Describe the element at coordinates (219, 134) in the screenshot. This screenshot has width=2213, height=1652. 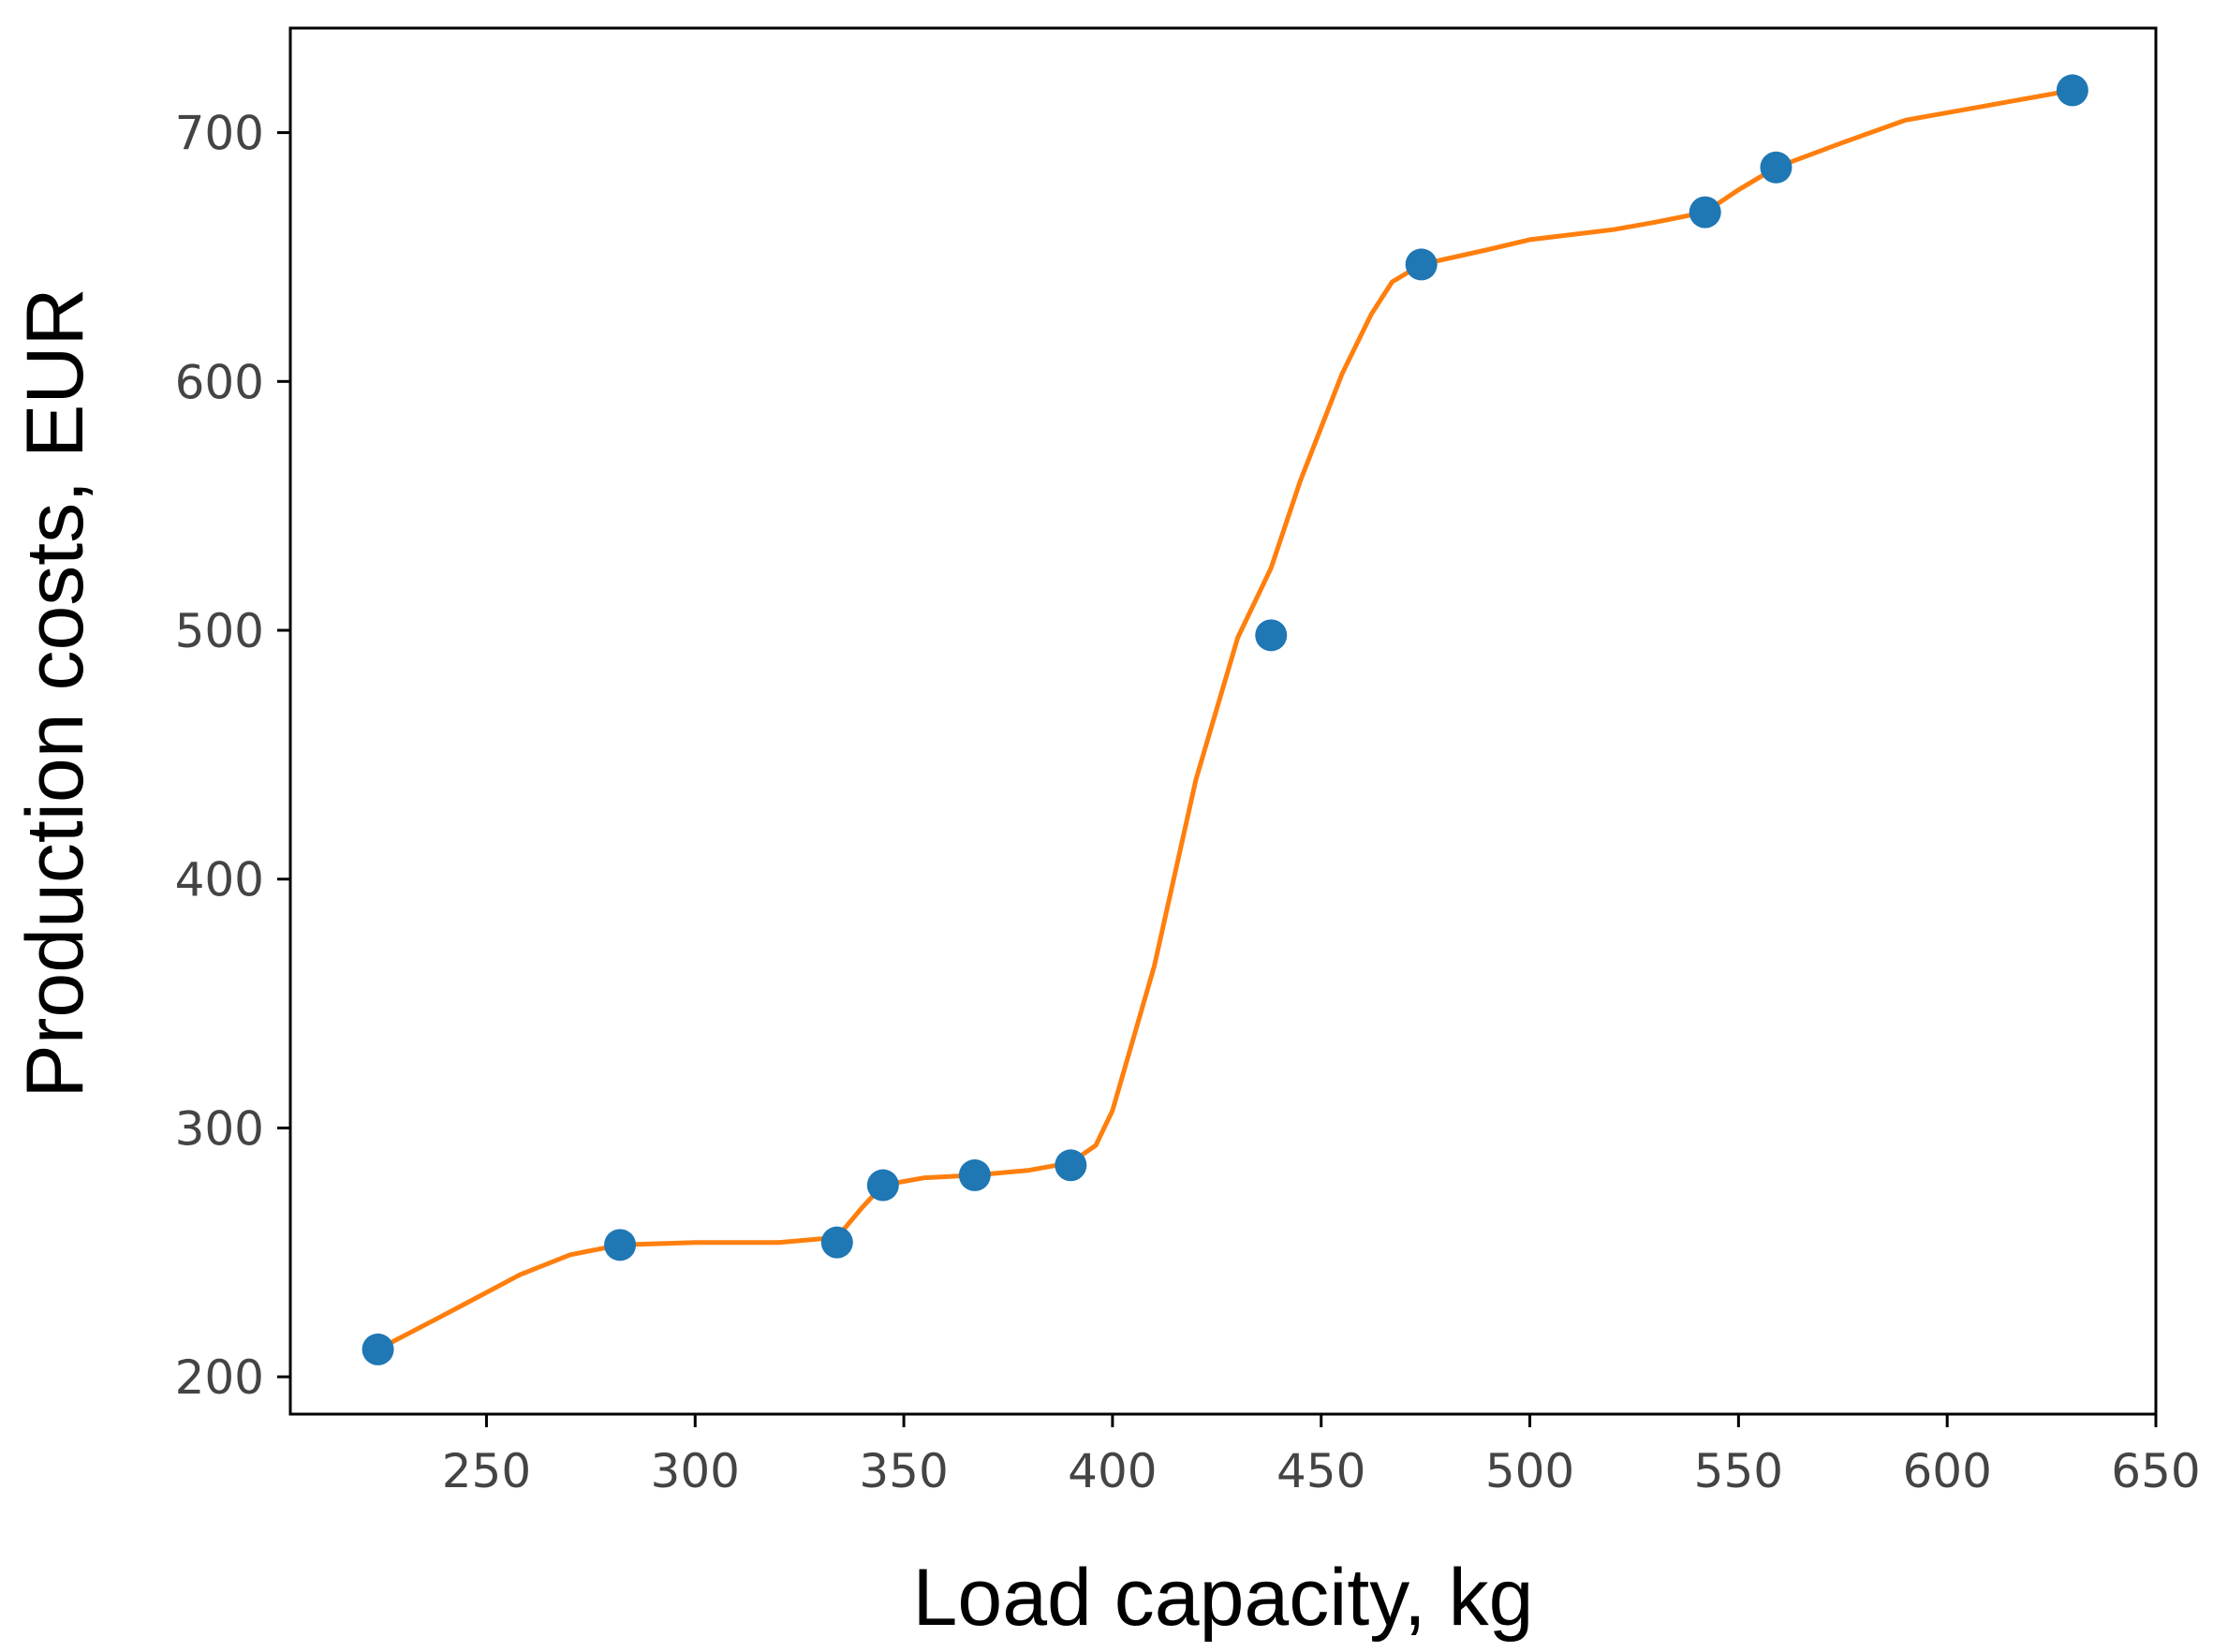
I see `y-tick-label: 700` at that location.